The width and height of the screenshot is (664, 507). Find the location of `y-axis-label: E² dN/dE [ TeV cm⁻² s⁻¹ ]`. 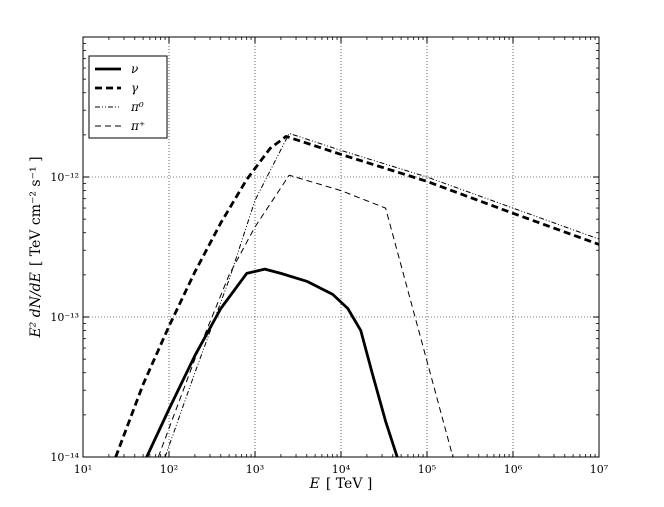

y-axis-label: E² dN/dE [ TeV cm⁻² s⁻¹ ] is located at coordinates (36, 247).